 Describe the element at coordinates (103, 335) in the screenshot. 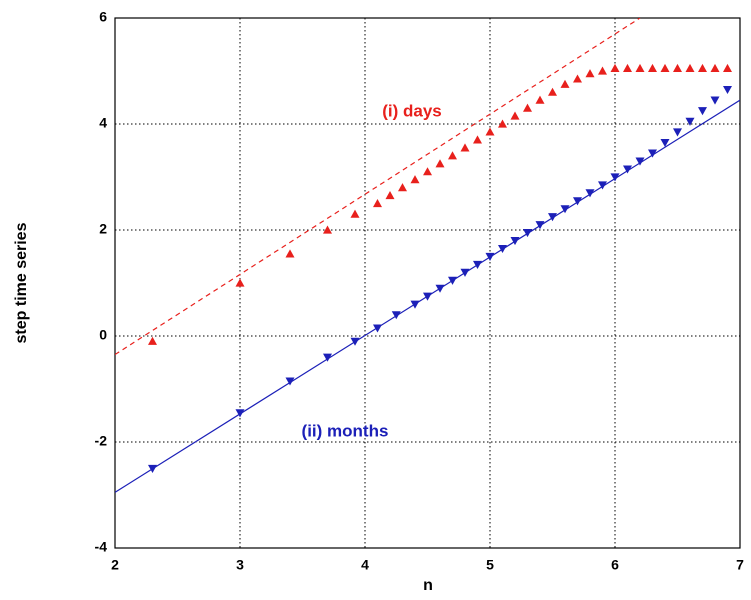

I see `y-tick-label: 0` at that location.